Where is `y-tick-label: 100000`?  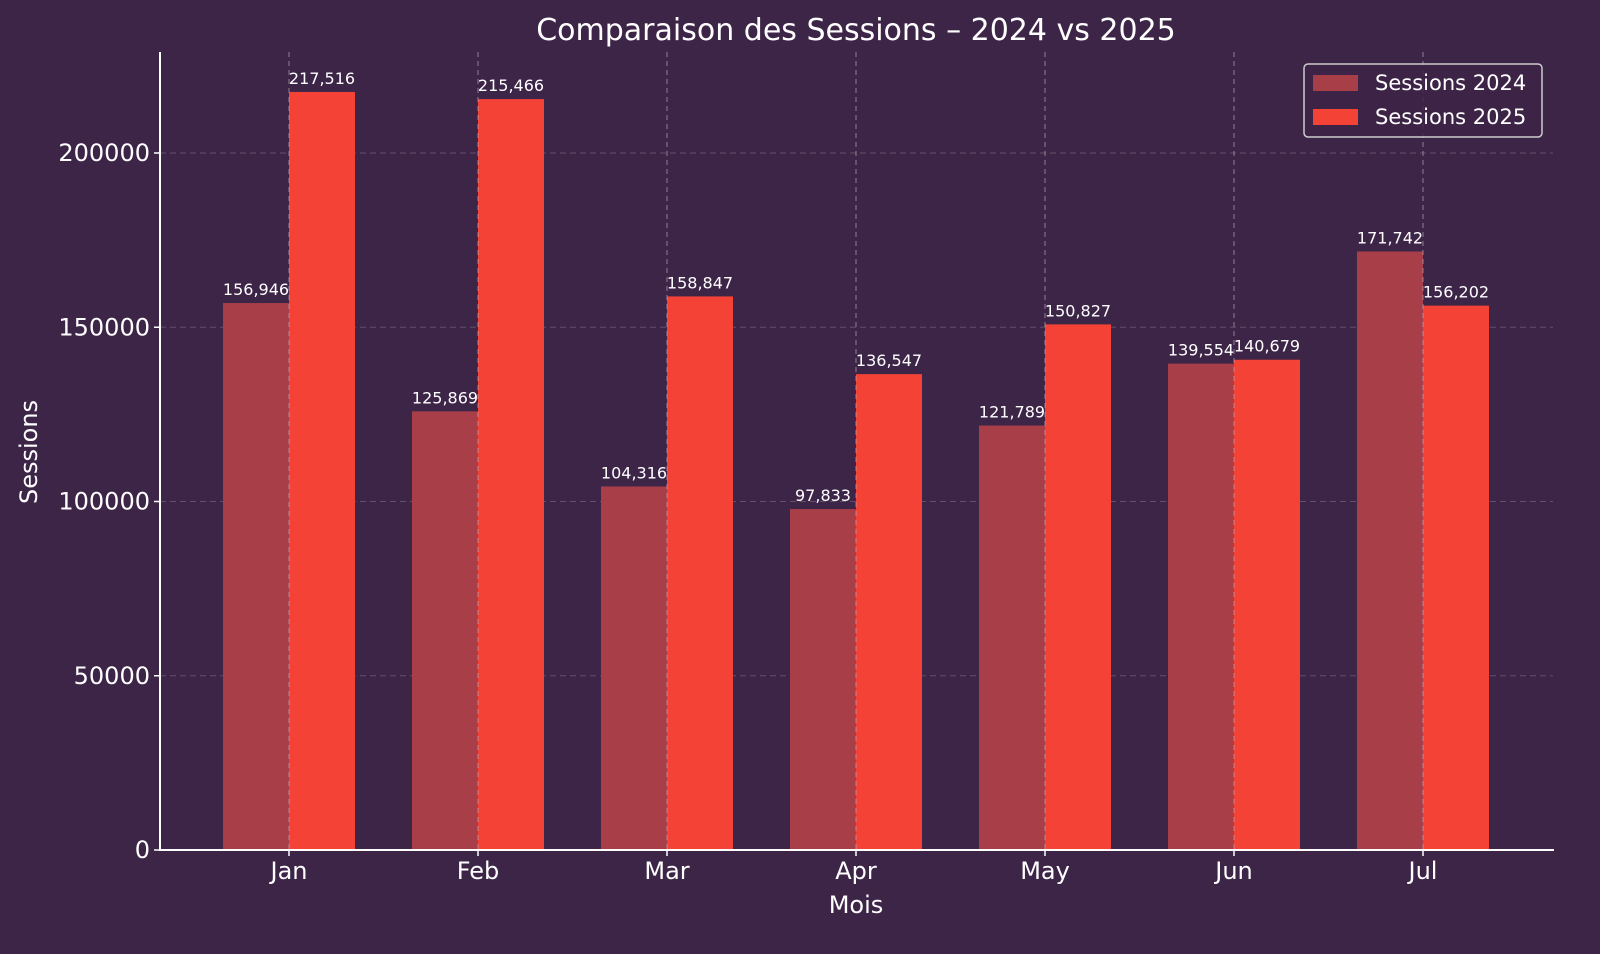 y-tick-label: 100000 is located at coordinates (104, 502).